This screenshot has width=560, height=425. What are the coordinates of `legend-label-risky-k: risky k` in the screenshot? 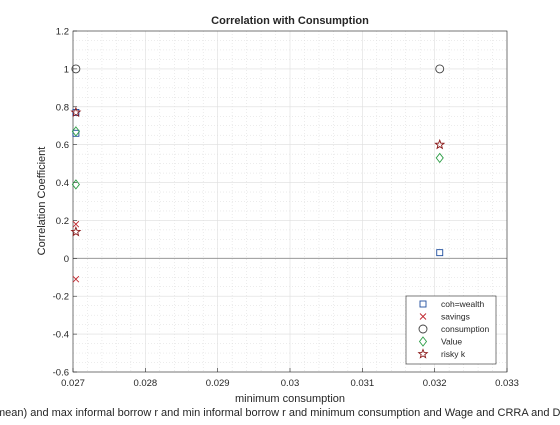 It's located at (453, 354).